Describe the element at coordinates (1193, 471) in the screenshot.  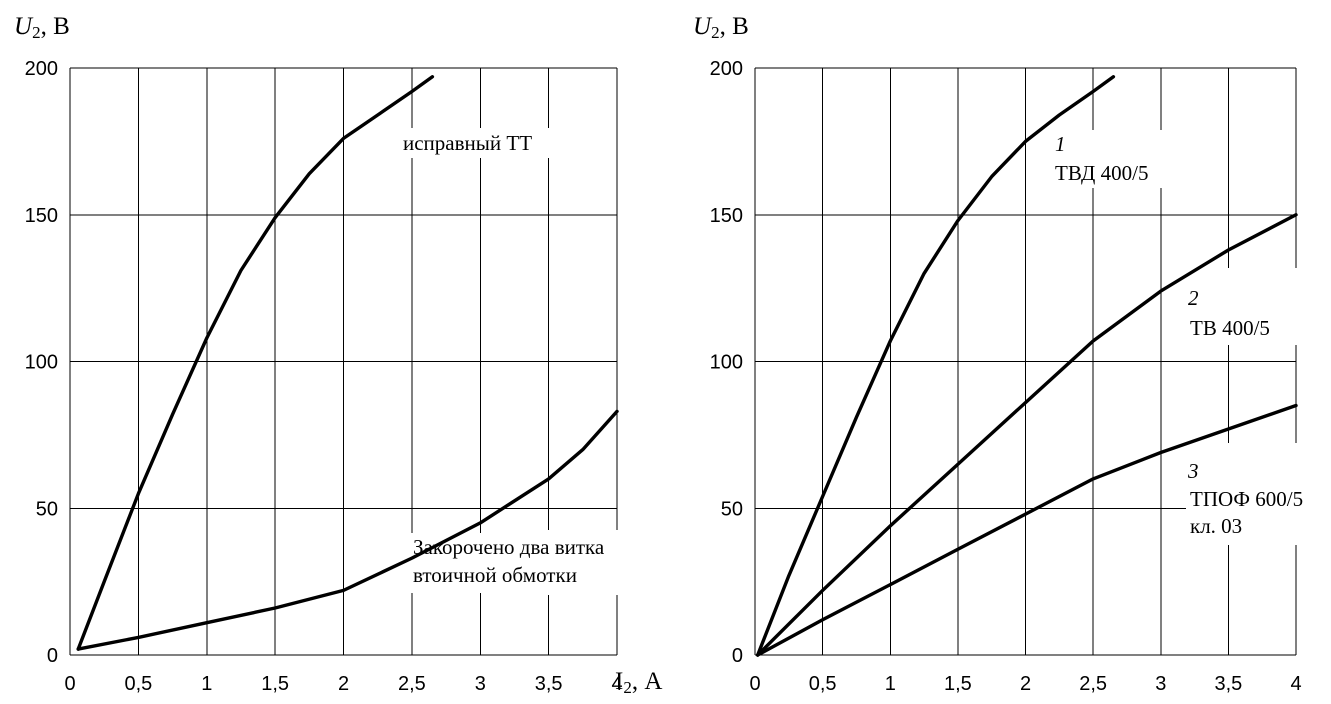
I see `series-number-3: 3` at that location.